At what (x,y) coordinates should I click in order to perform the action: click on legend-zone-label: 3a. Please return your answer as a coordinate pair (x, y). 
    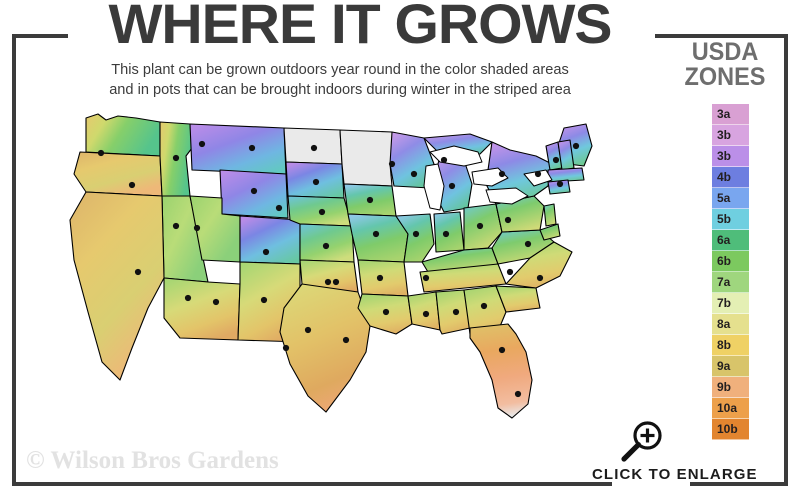
    Looking at the image, I should click on (724, 114).